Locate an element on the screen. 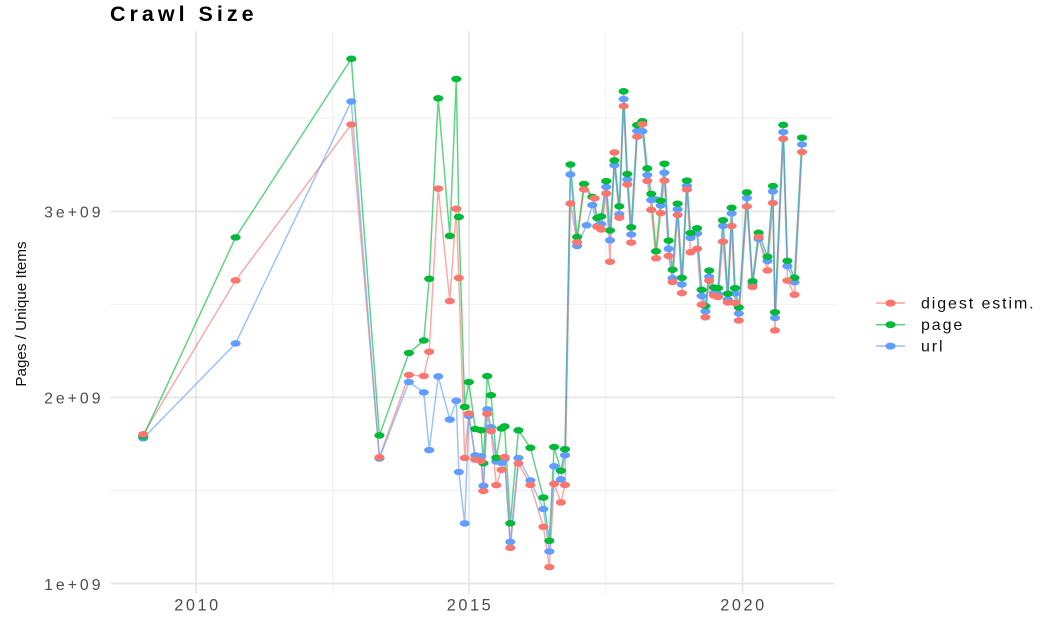 The height and width of the screenshot is (644, 1059). svg-text: 2020 is located at coordinates (743, 606).